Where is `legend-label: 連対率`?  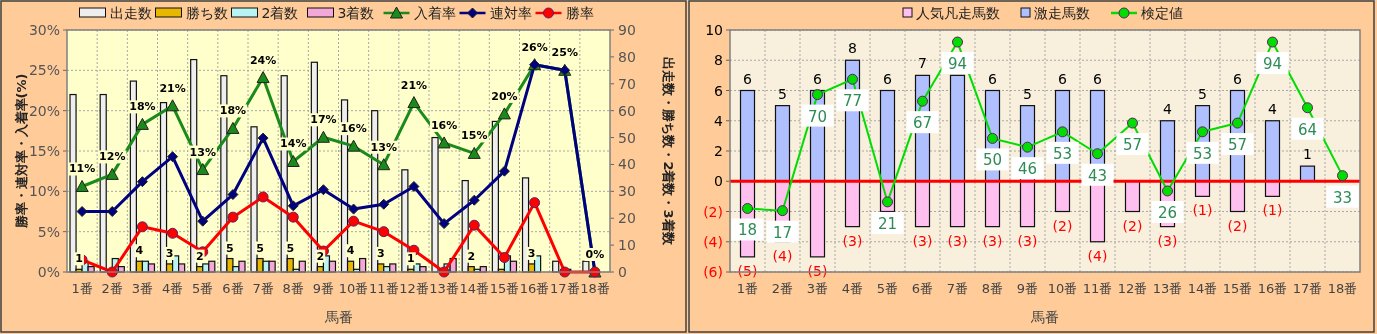 legend-label: 連対率 is located at coordinates (510, 13).